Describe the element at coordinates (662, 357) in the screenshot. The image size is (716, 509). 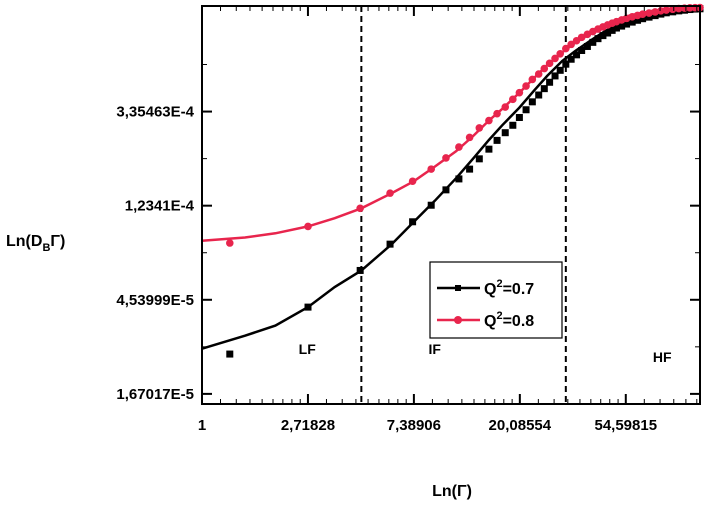
I see `region-label-hf: HF` at that location.